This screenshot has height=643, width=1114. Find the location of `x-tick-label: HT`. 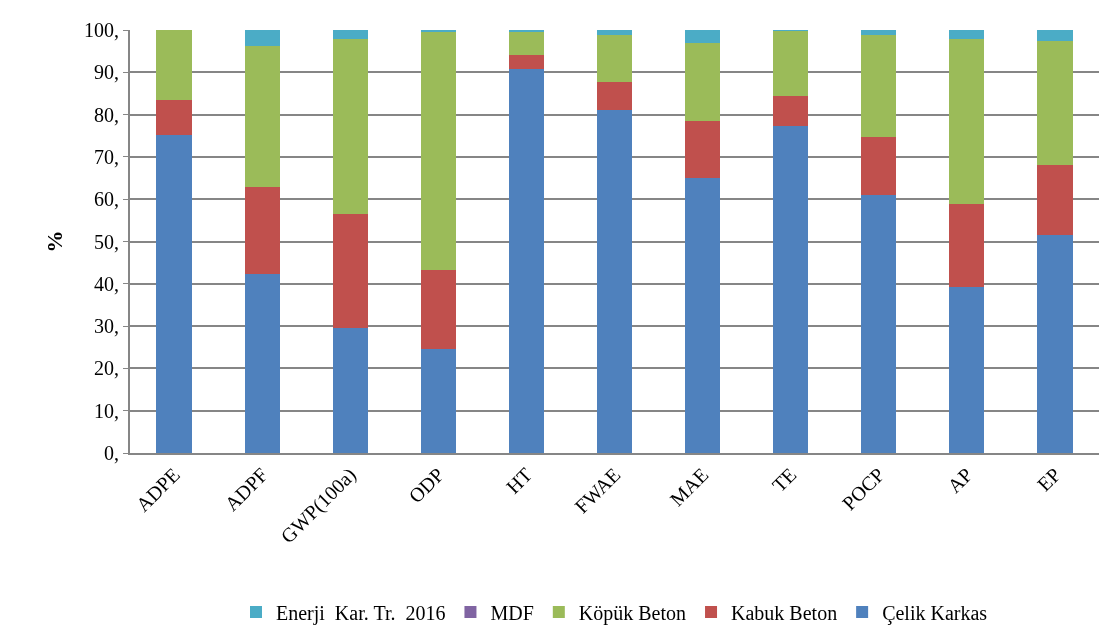

x-tick-label: HT is located at coordinates (519, 480).